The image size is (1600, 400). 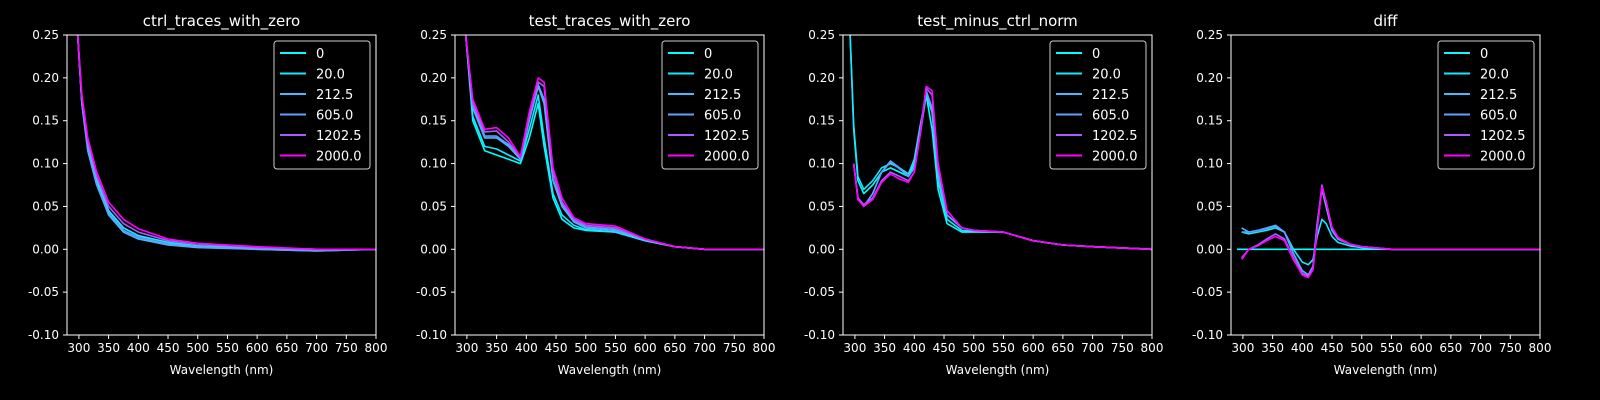 I want to click on y-tick-label: 0.20, so click(x=433, y=78).